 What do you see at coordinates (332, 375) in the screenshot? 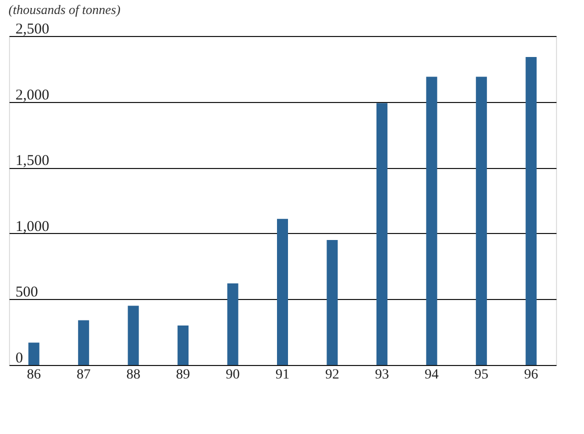
I see `x-tick-label: 92` at bounding box center [332, 375].